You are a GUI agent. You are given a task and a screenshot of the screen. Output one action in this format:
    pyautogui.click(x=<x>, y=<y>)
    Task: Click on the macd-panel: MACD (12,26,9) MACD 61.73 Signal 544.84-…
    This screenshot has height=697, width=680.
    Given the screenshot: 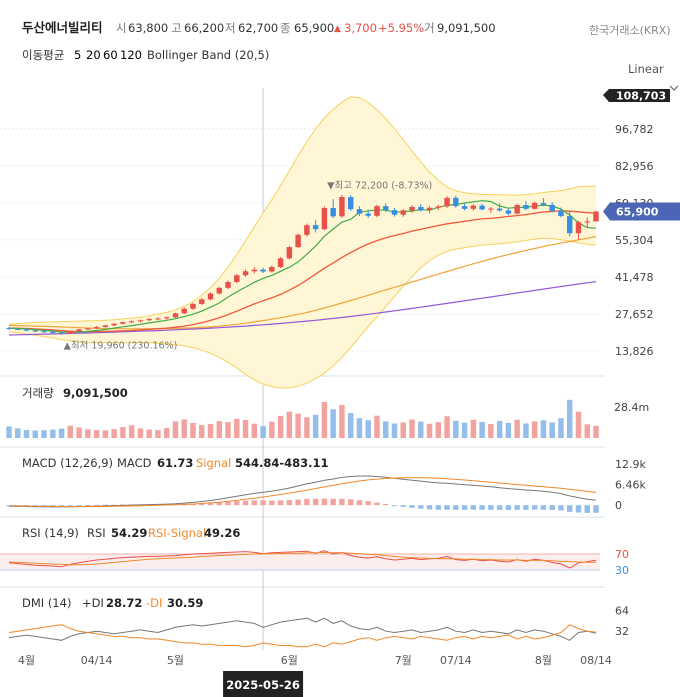 What is the action you would take?
    pyautogui.click(x=326, y=484)
    